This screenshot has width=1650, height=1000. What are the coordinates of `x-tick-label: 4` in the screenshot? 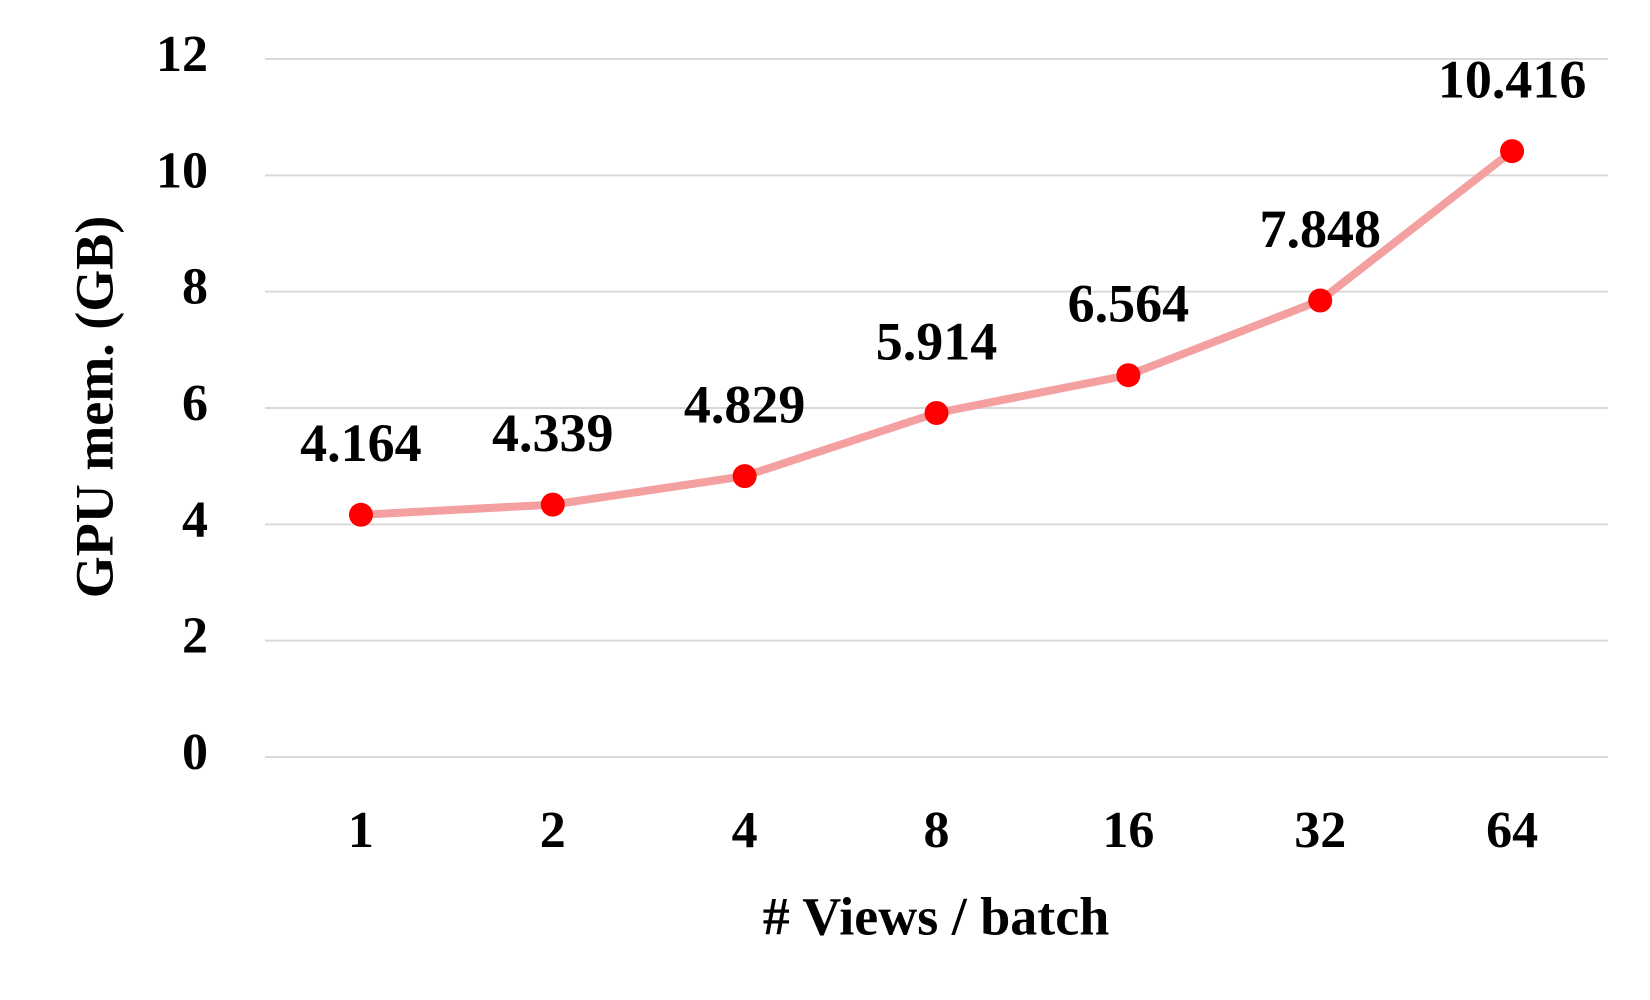 It's located at (745, 830).